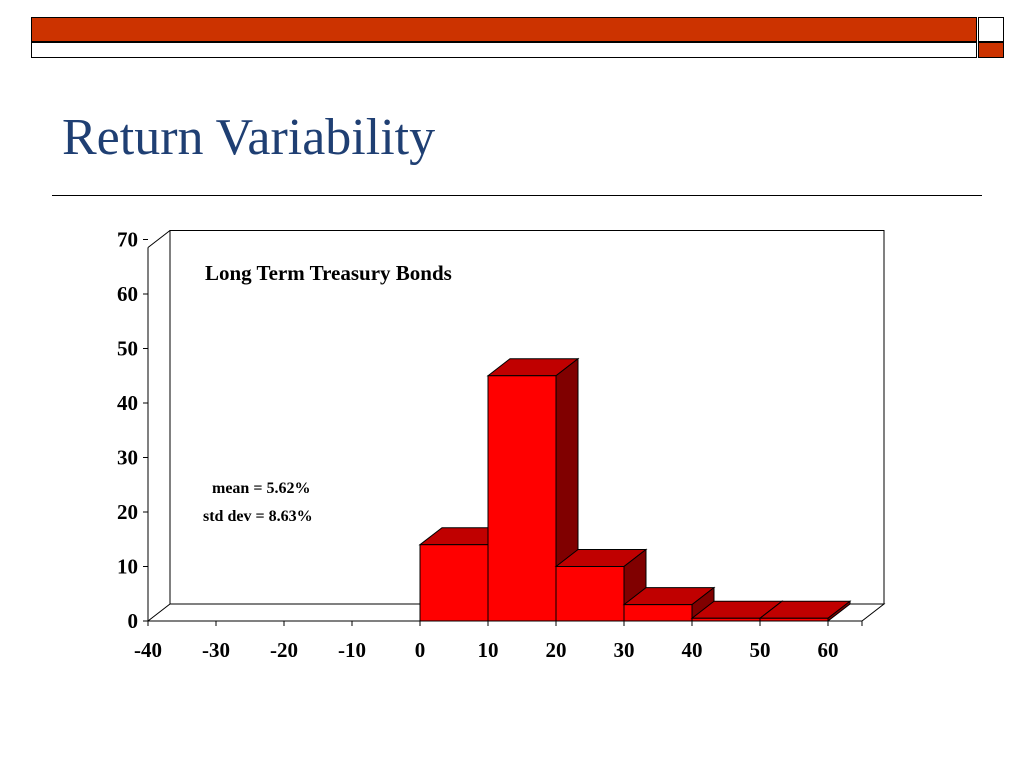 Image resolution: width=1024 pixels, height=768 pixels. Describe the element at coordinates (328, 273) in the screenshot. I see `chart-title: Long Term Treasury Bonds` at that location.